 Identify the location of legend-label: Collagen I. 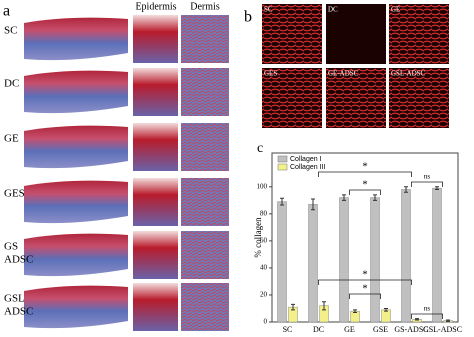
(306, 159).